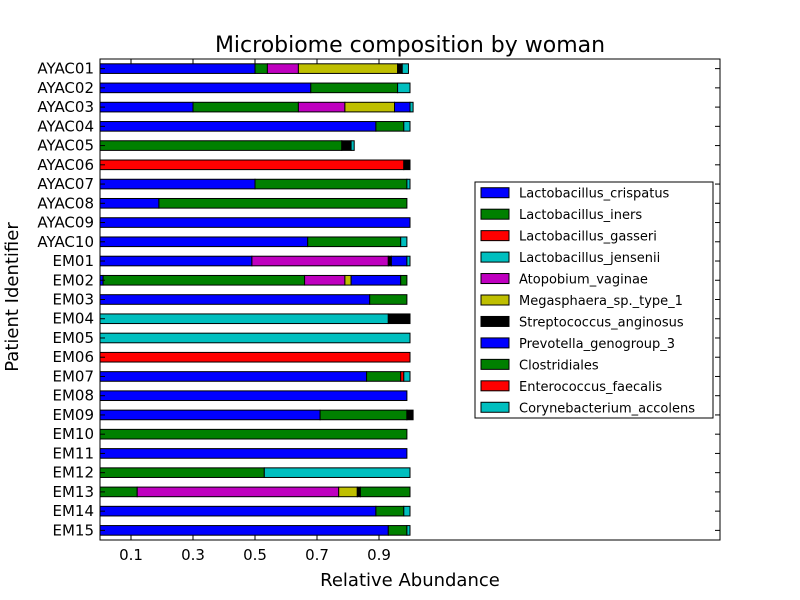  I want to click on legend-label: Megasphaera_sp._type_1, so click(601, 301).